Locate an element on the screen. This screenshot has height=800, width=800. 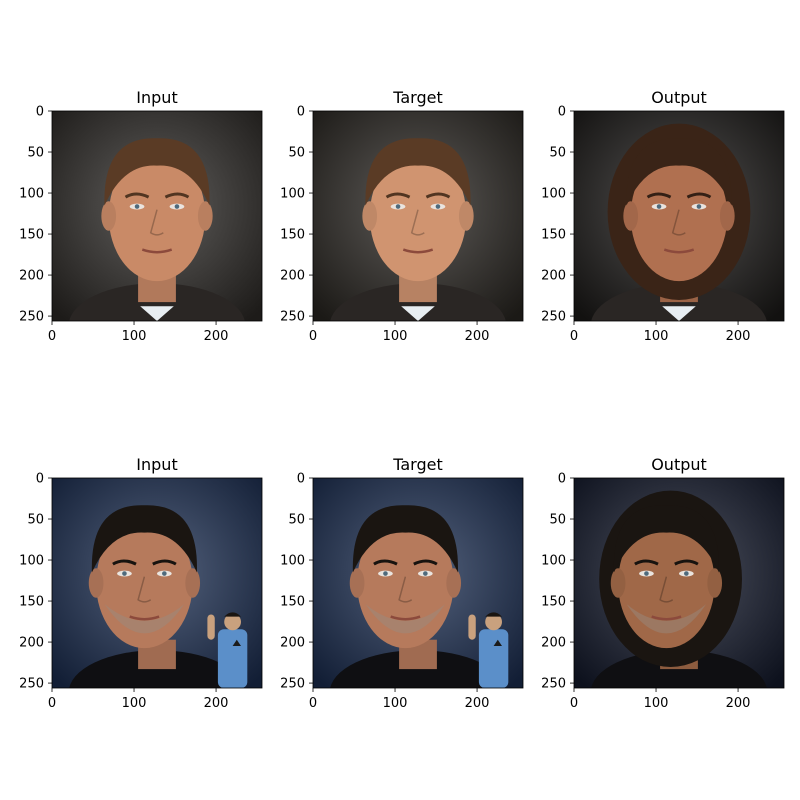
shirt-collar is located at coordinates (157, 313).